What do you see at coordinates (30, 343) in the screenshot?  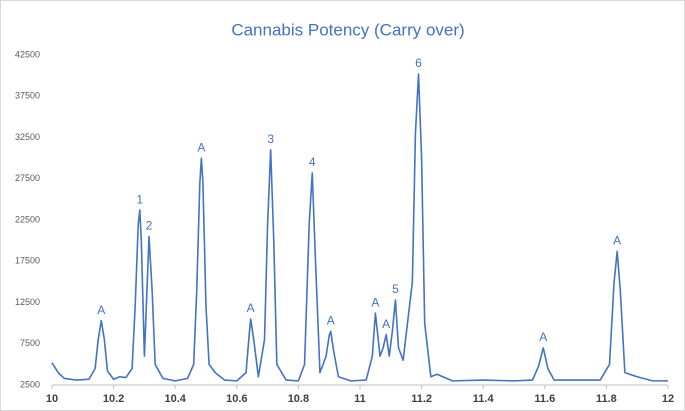 I see `y-tick-label: 7500` at bounding box center [30, 343].